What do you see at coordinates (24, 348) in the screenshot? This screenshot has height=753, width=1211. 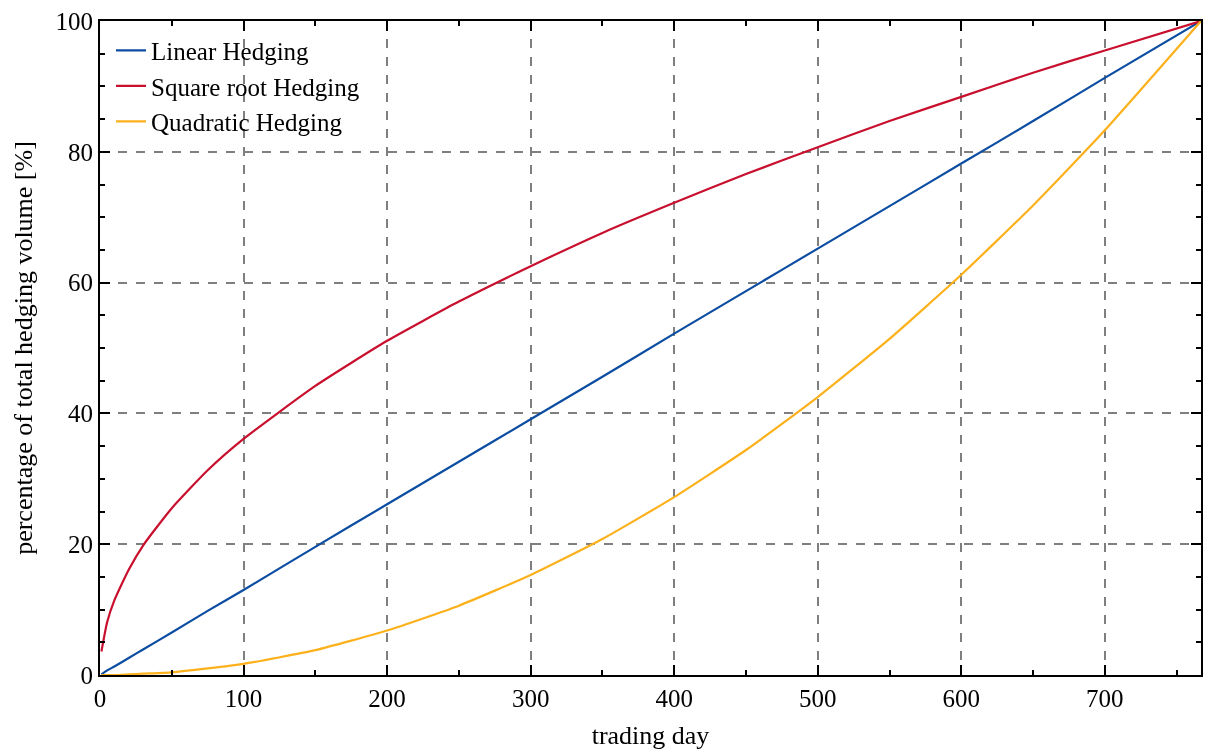 I see `y-axis-title: percentage of total hedging volume [%]` at bounding box center [24, 348].